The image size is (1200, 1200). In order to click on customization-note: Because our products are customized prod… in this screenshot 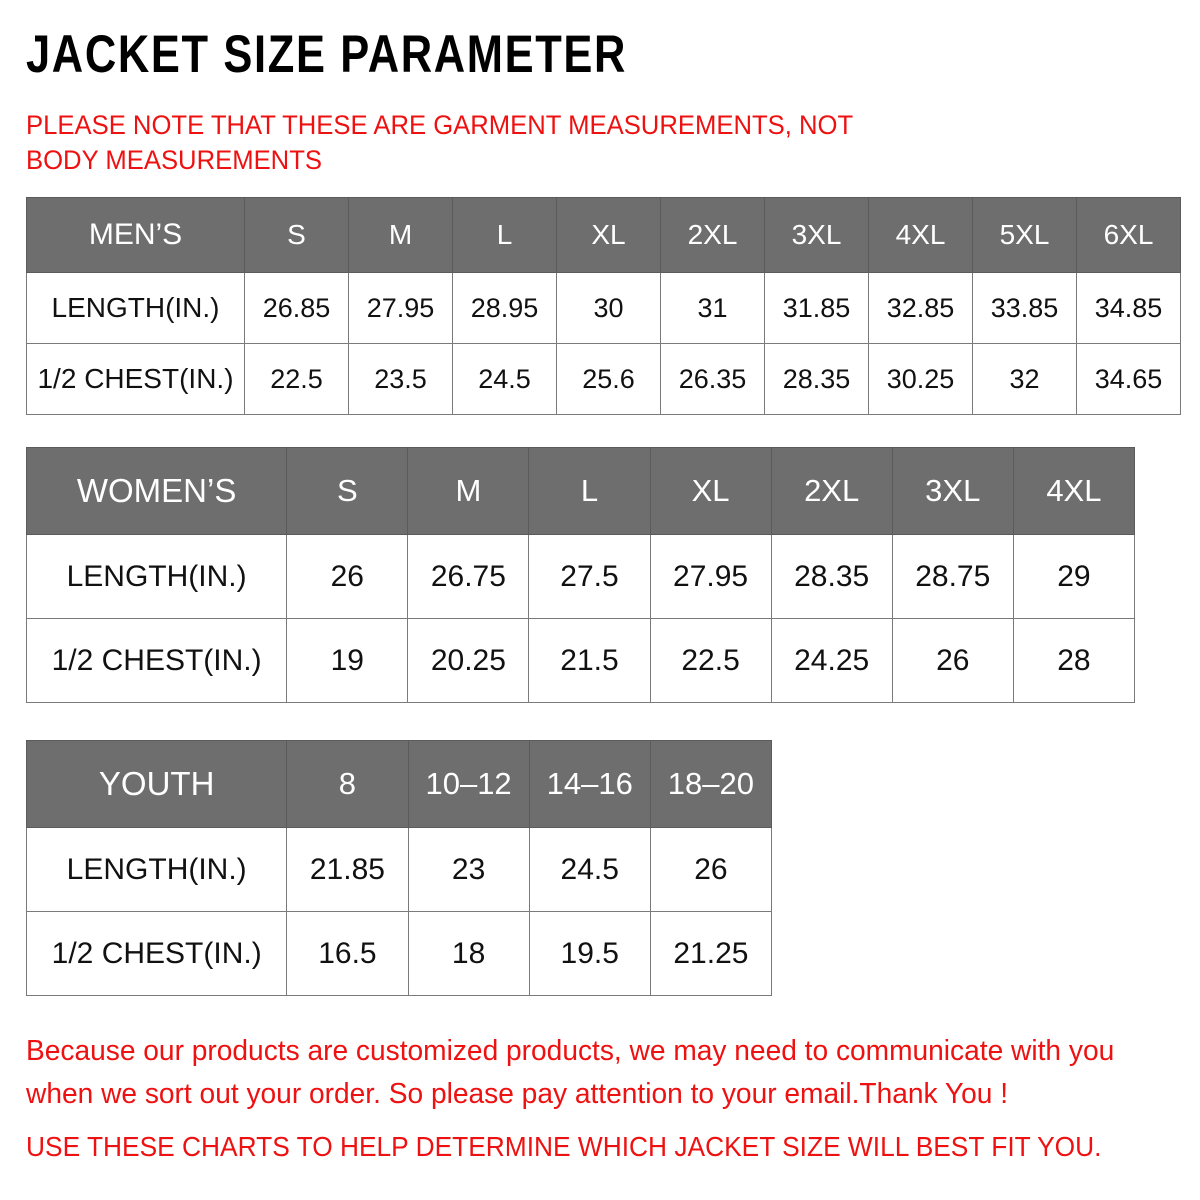, I will do `click(570, 1072)`.